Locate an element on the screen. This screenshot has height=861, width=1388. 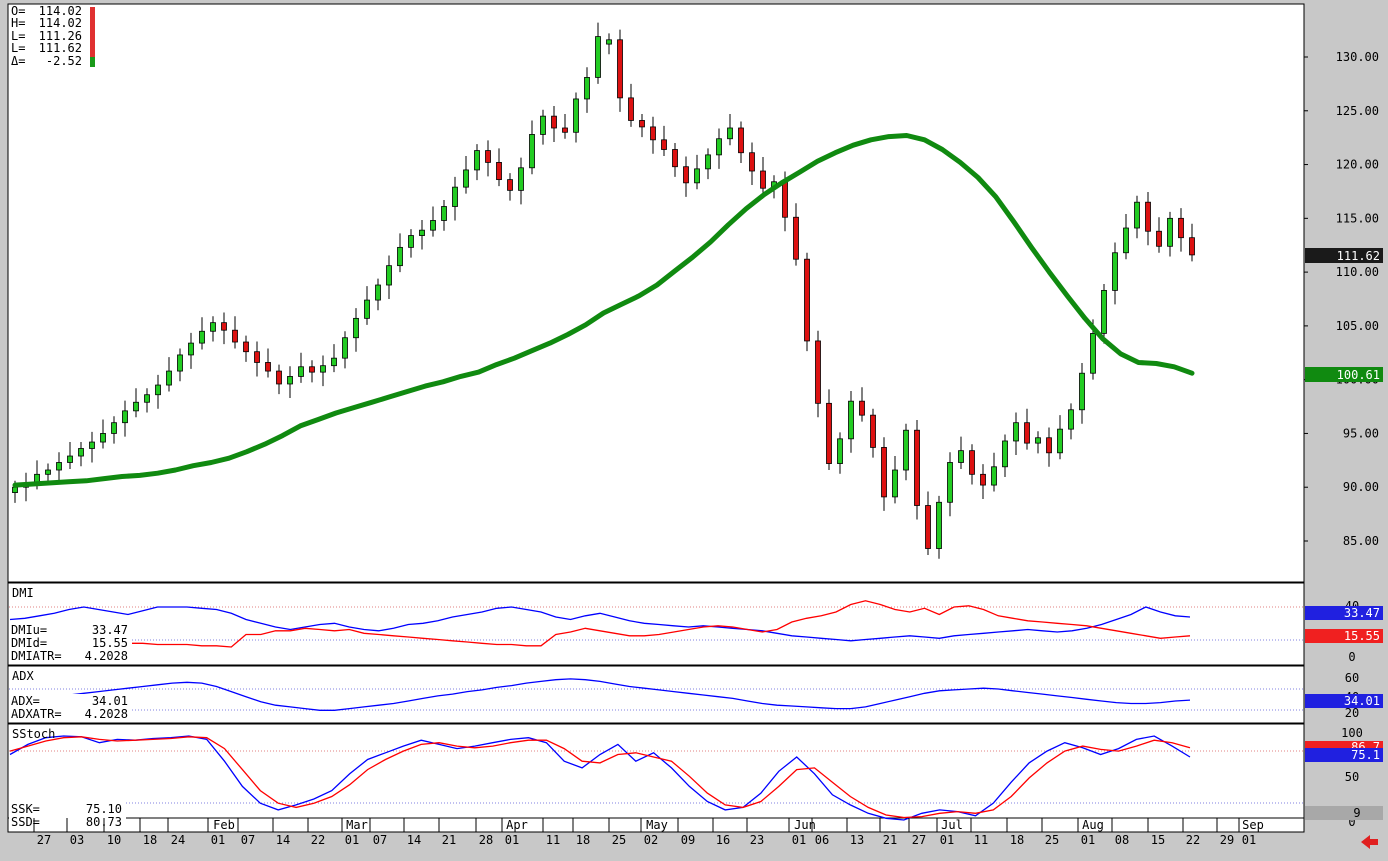
x-tick-label: 16 is located at coordinates (723, 840).